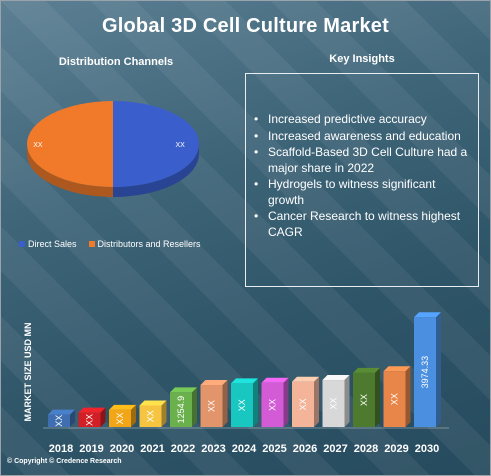  What do you see at coordinates (245, 26) in the screenshot?
I see `page-title: Global 3D Cell Culture Market` at bounding box center [245, 26].